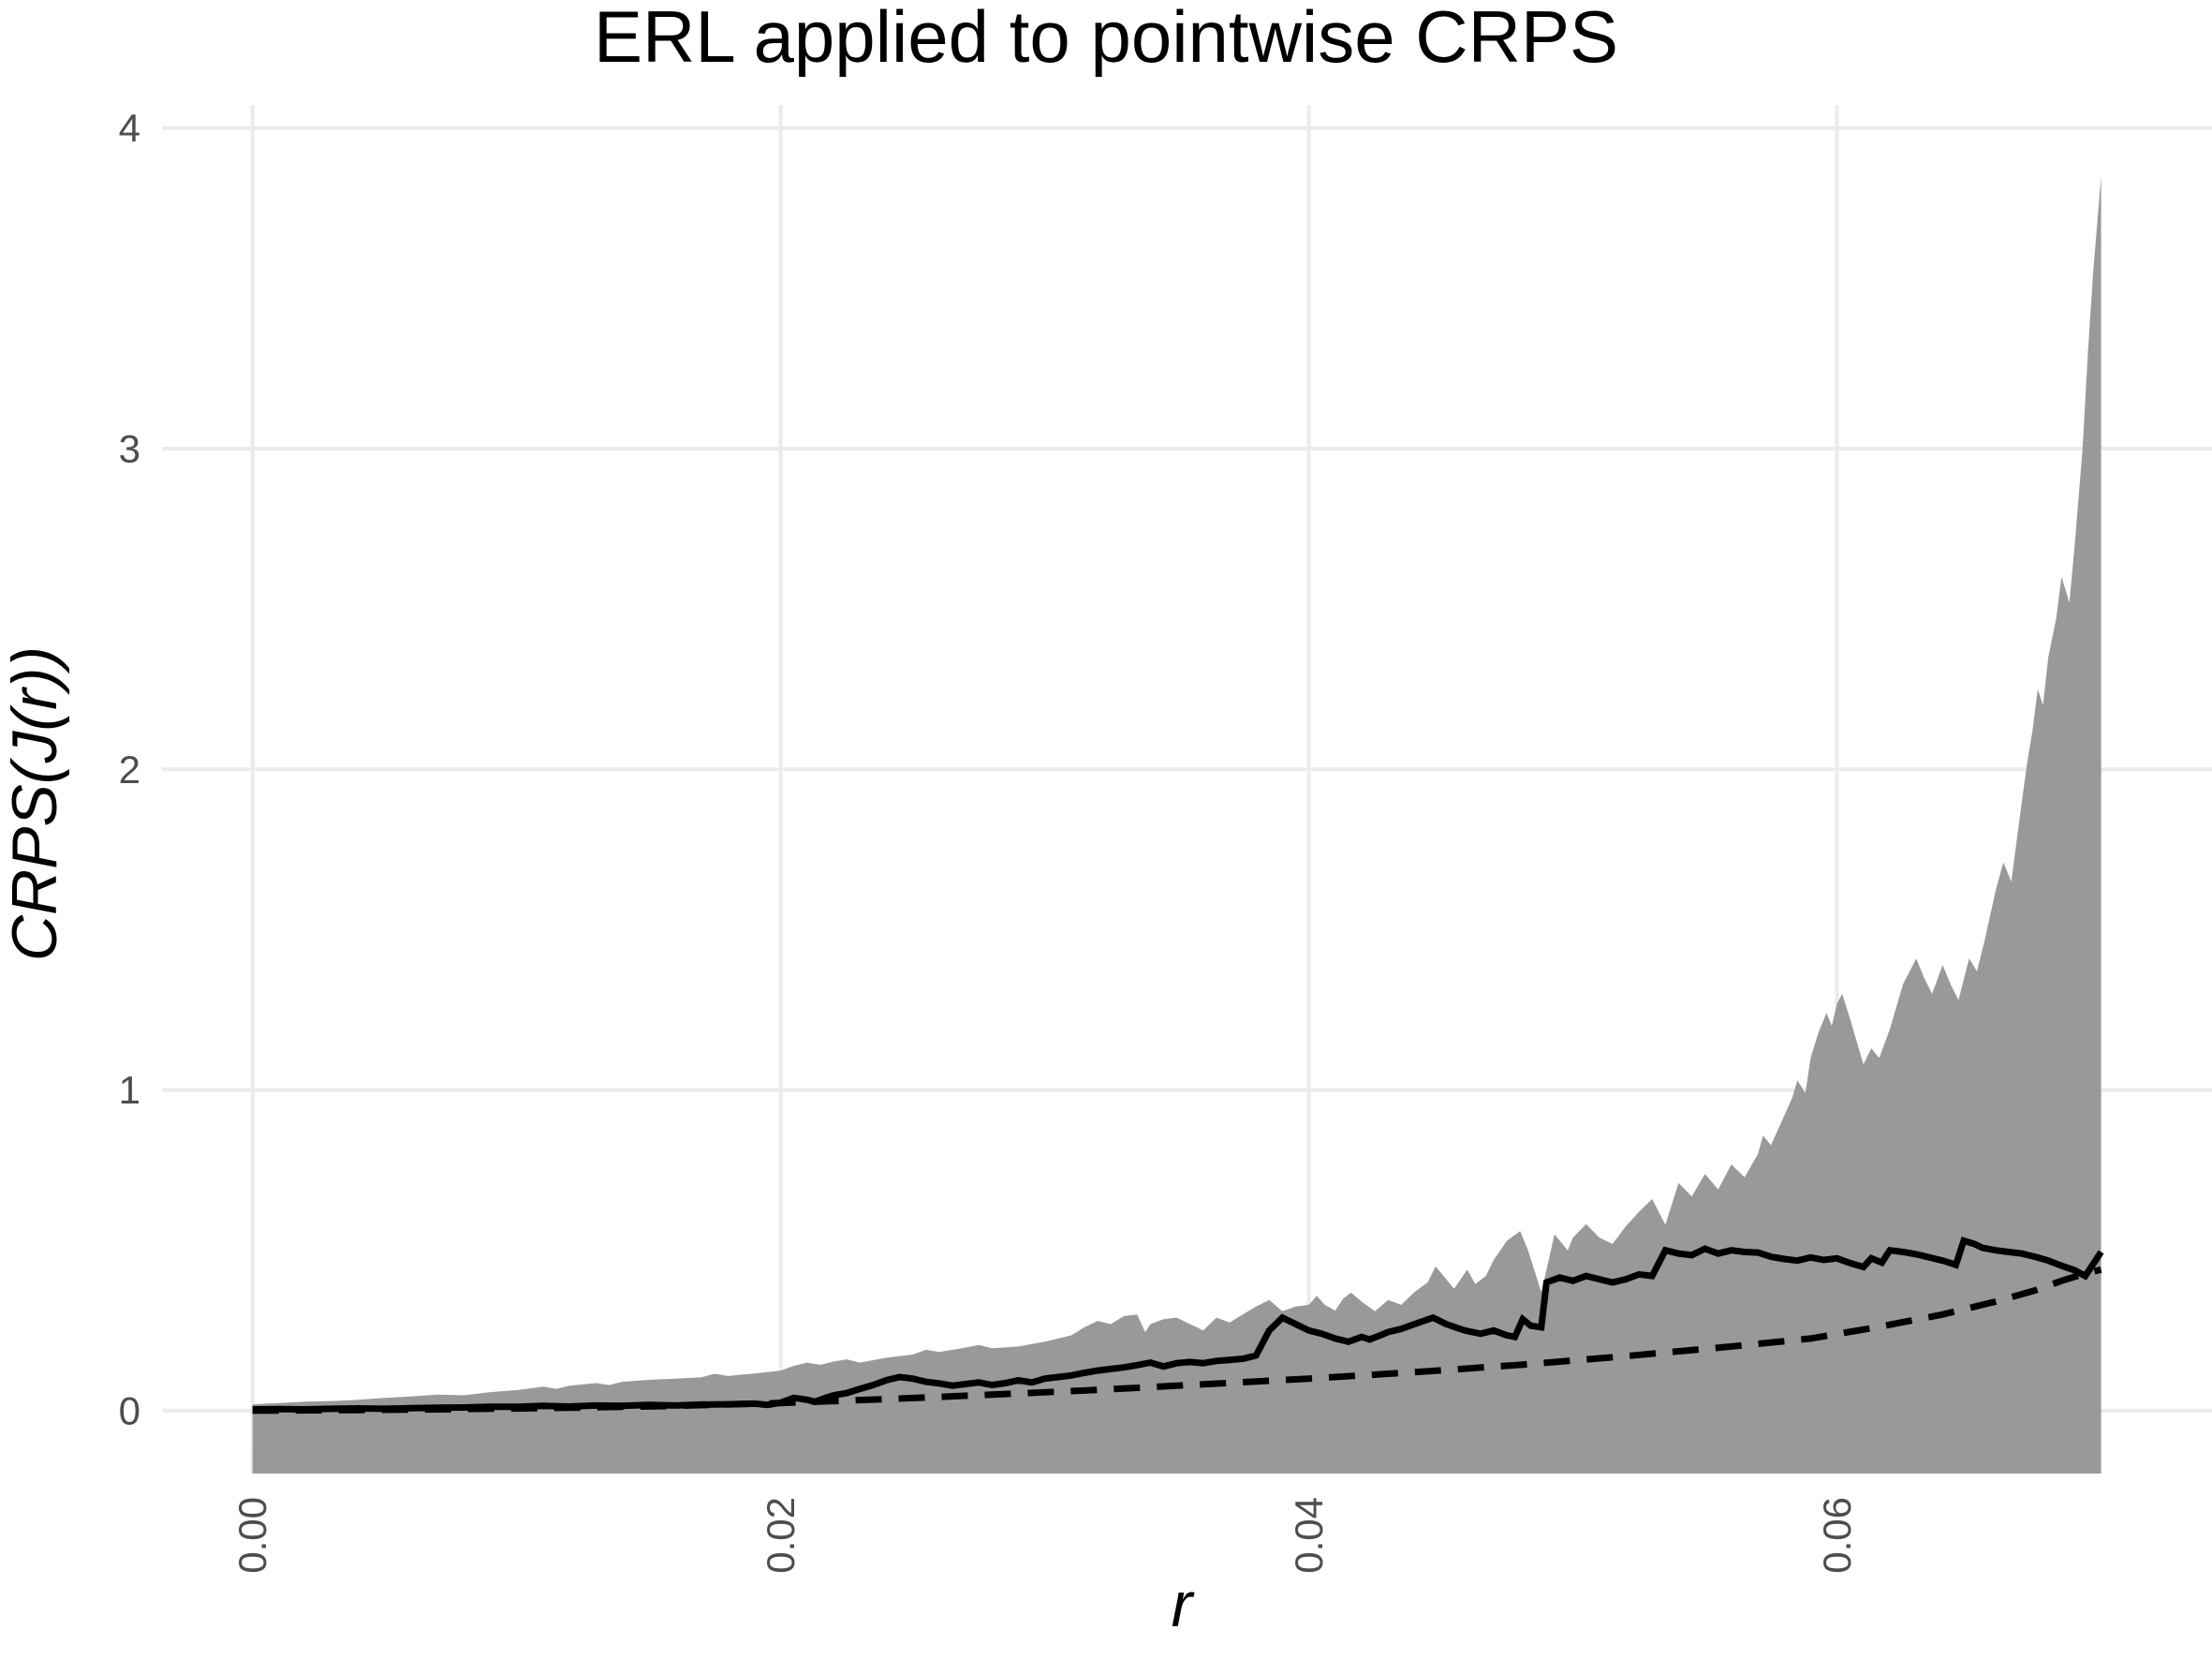 Image resolution: width=2212 pixels, height=1659 pixels. What do you see at coordinates (1106, 39) in the screenshot?
I see `plot-title: ERL applied to pointwise CRPS` at bounding box center [1106, 39].